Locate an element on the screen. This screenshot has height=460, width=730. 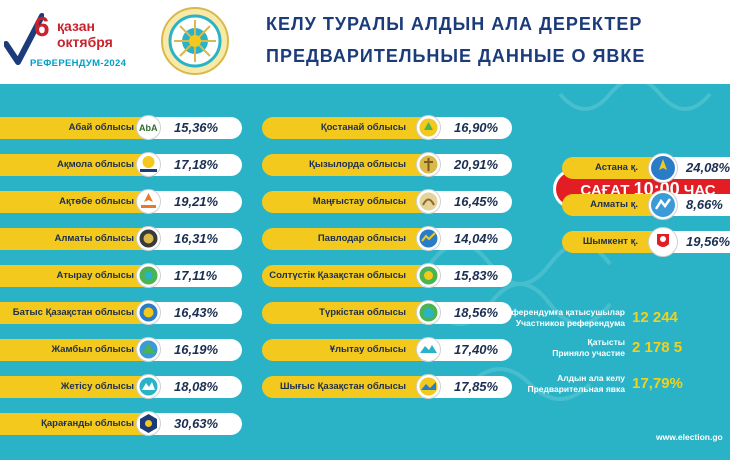
region-label: Қостанай облысы is located at coordinates (363, 127).